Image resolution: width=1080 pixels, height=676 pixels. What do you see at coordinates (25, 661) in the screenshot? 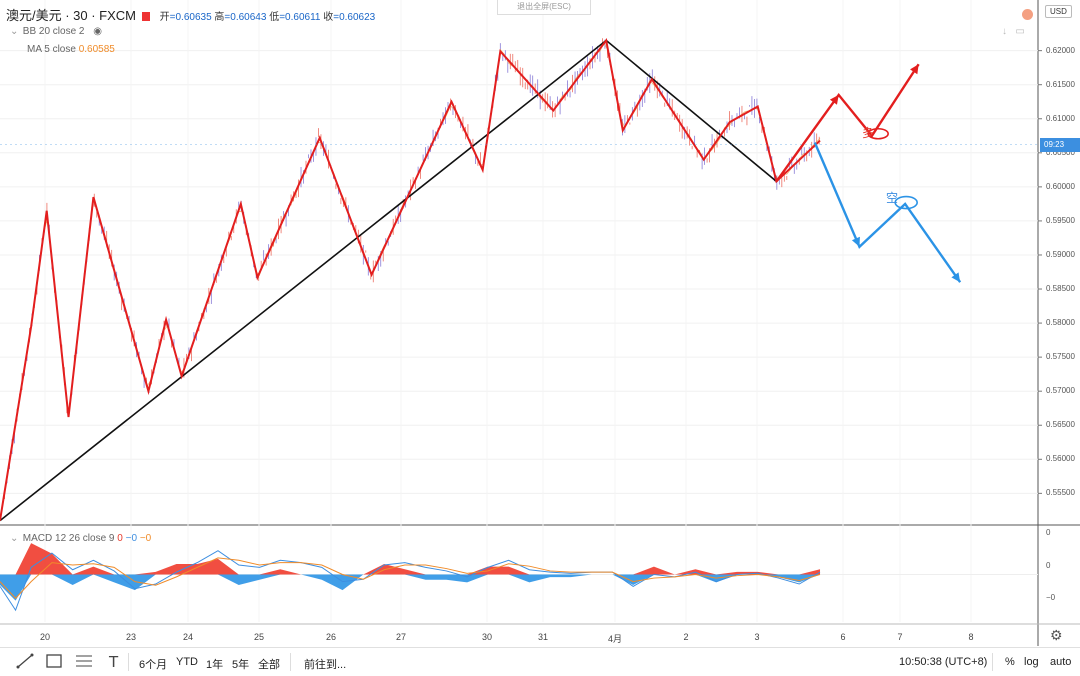
I see `line-tool-icon` at bounding box center [25, 661].